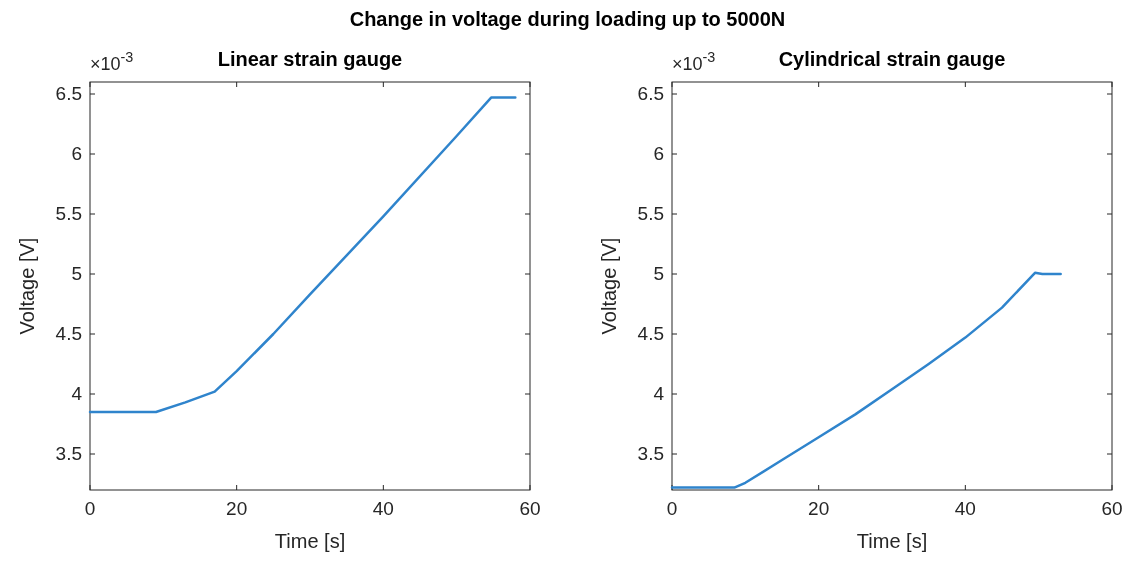  What do you see at coordinates (567, 19) in the screenshot?
I see `text: Change in voltage during loading up to 5000N` at bounding box center [567, 19].